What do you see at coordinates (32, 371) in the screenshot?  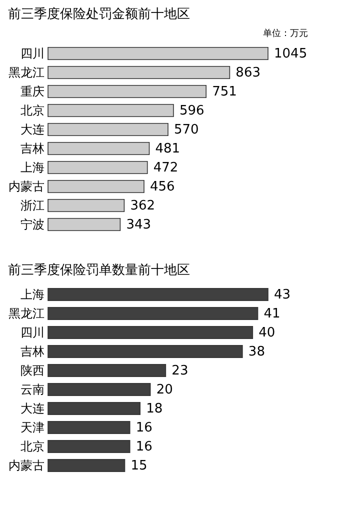 I see `y-tick-label: 陕西` at bounding box center [32, 371].